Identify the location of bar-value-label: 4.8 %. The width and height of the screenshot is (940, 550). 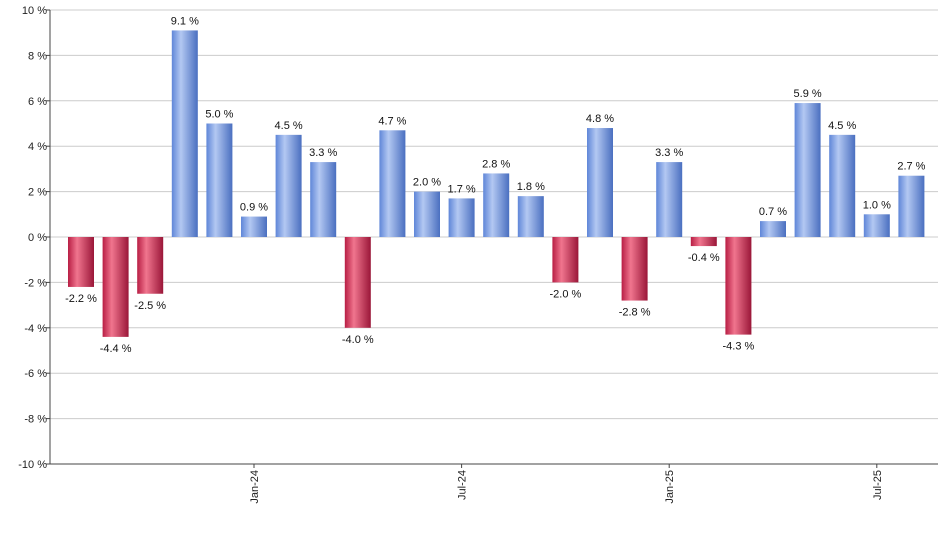
(600, 119).